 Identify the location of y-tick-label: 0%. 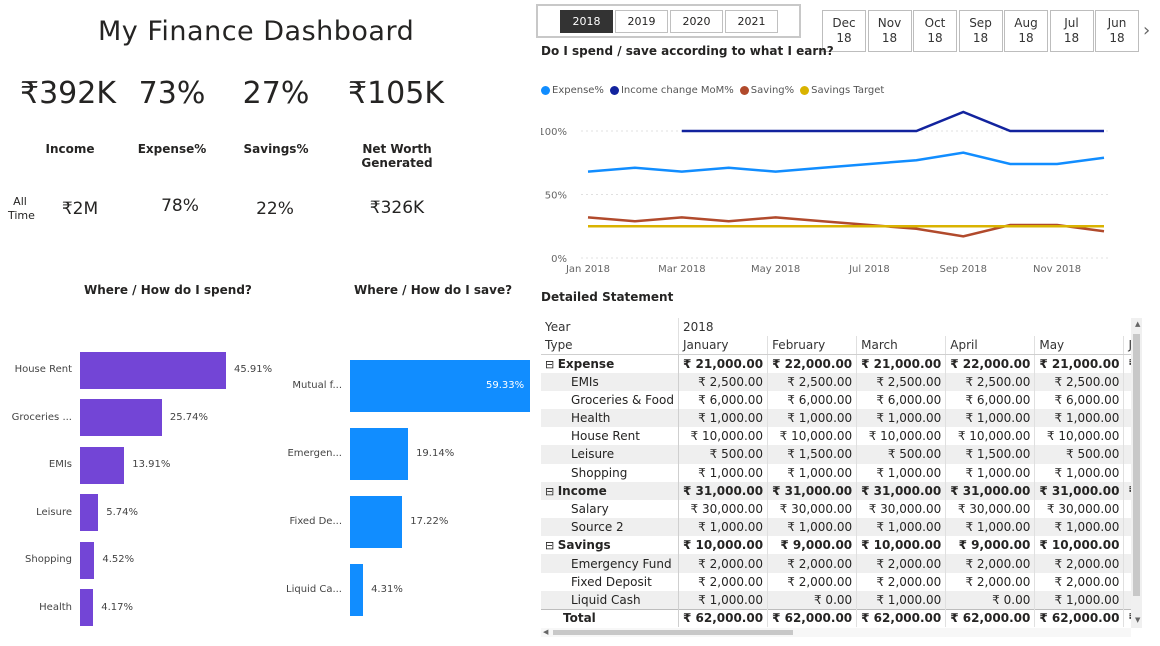
(559, 259).